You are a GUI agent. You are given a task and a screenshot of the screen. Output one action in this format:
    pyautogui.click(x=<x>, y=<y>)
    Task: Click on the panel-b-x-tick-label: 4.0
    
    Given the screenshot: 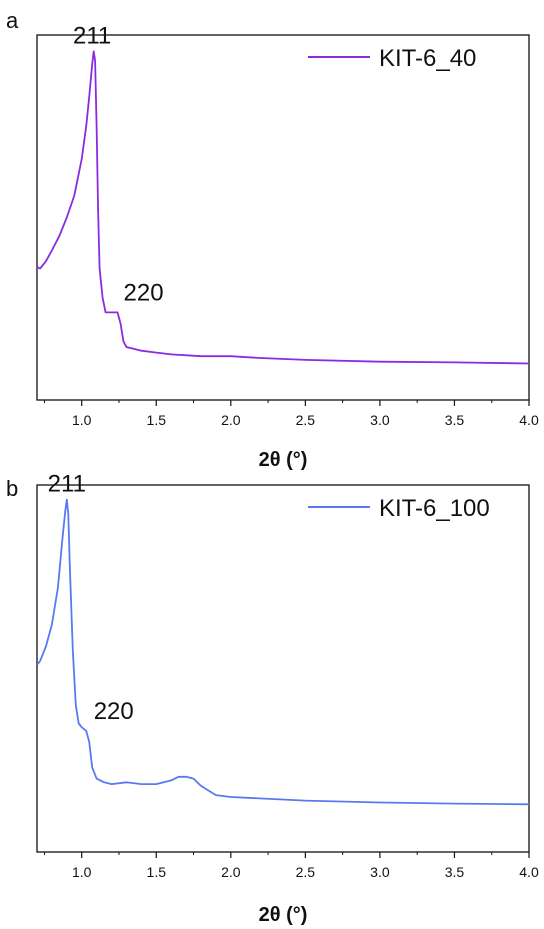 What is the action you would take?
    pyautogui.click(x=529, y=872)
    